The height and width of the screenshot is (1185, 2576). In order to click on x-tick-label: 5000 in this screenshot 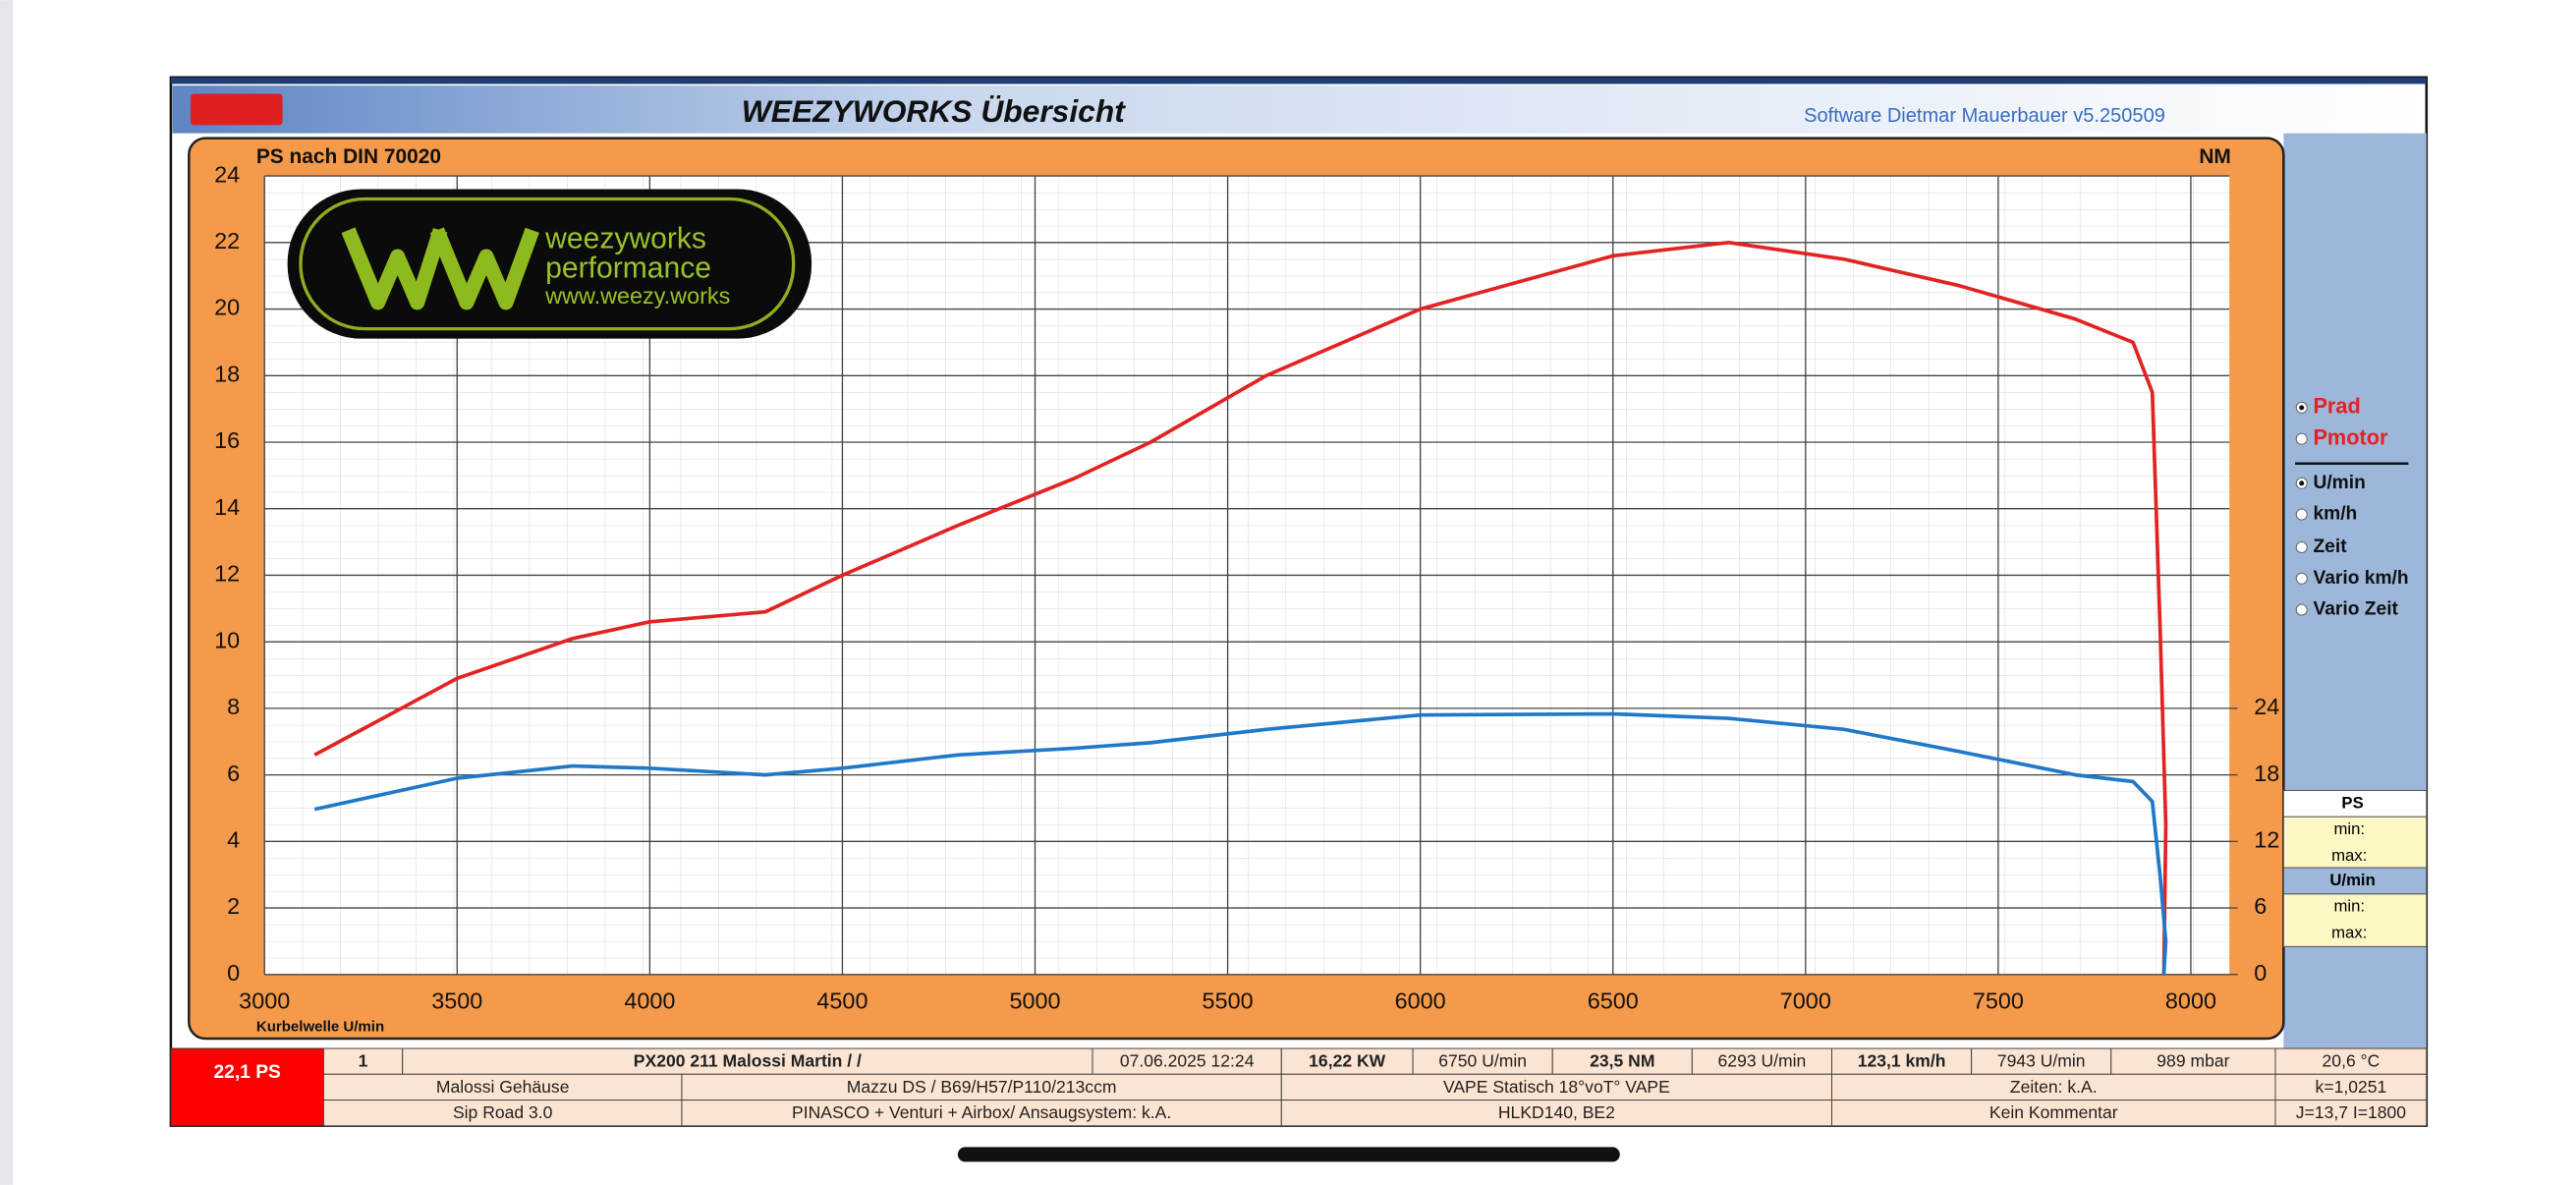, I will do `click(1034, 1001)`.